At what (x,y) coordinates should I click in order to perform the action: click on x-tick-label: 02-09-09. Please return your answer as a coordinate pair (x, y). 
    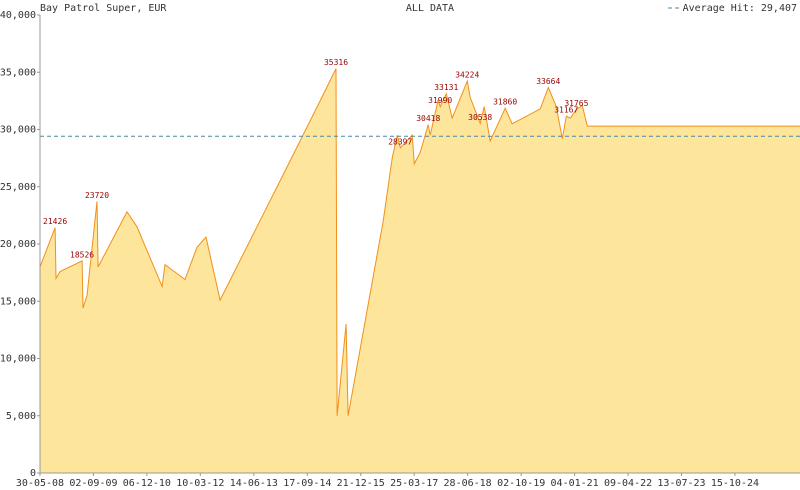
    Looking at the image, I should click on (93, 483).